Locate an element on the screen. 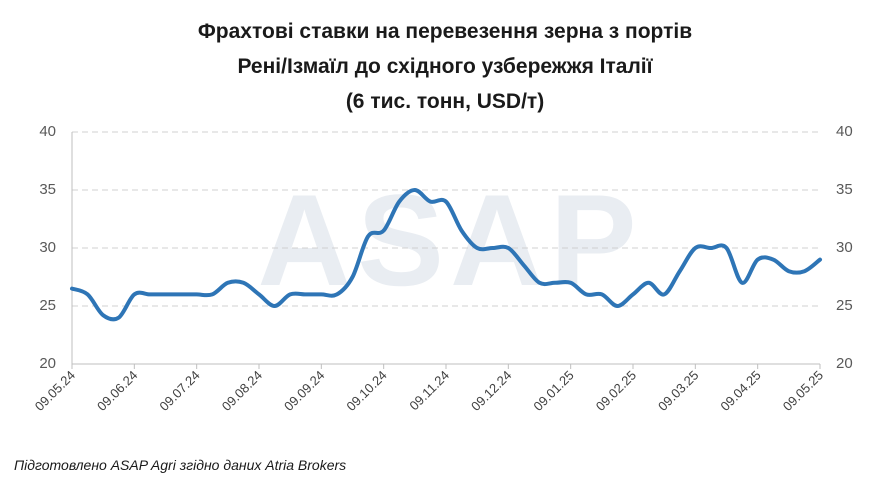  x-tick-label: 09.11.24 is located at coordinates (429, 391).